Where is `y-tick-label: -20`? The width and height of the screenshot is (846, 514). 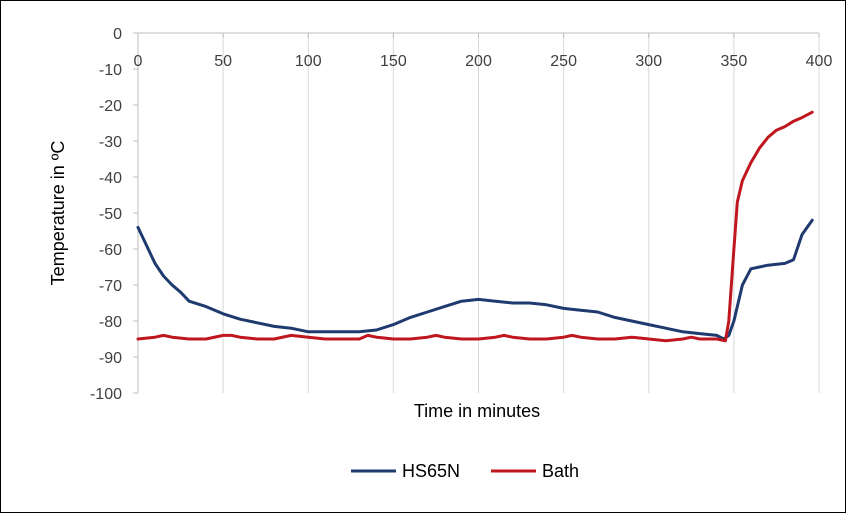 y-tick-label: -20 is located at coordinates (110, 106).